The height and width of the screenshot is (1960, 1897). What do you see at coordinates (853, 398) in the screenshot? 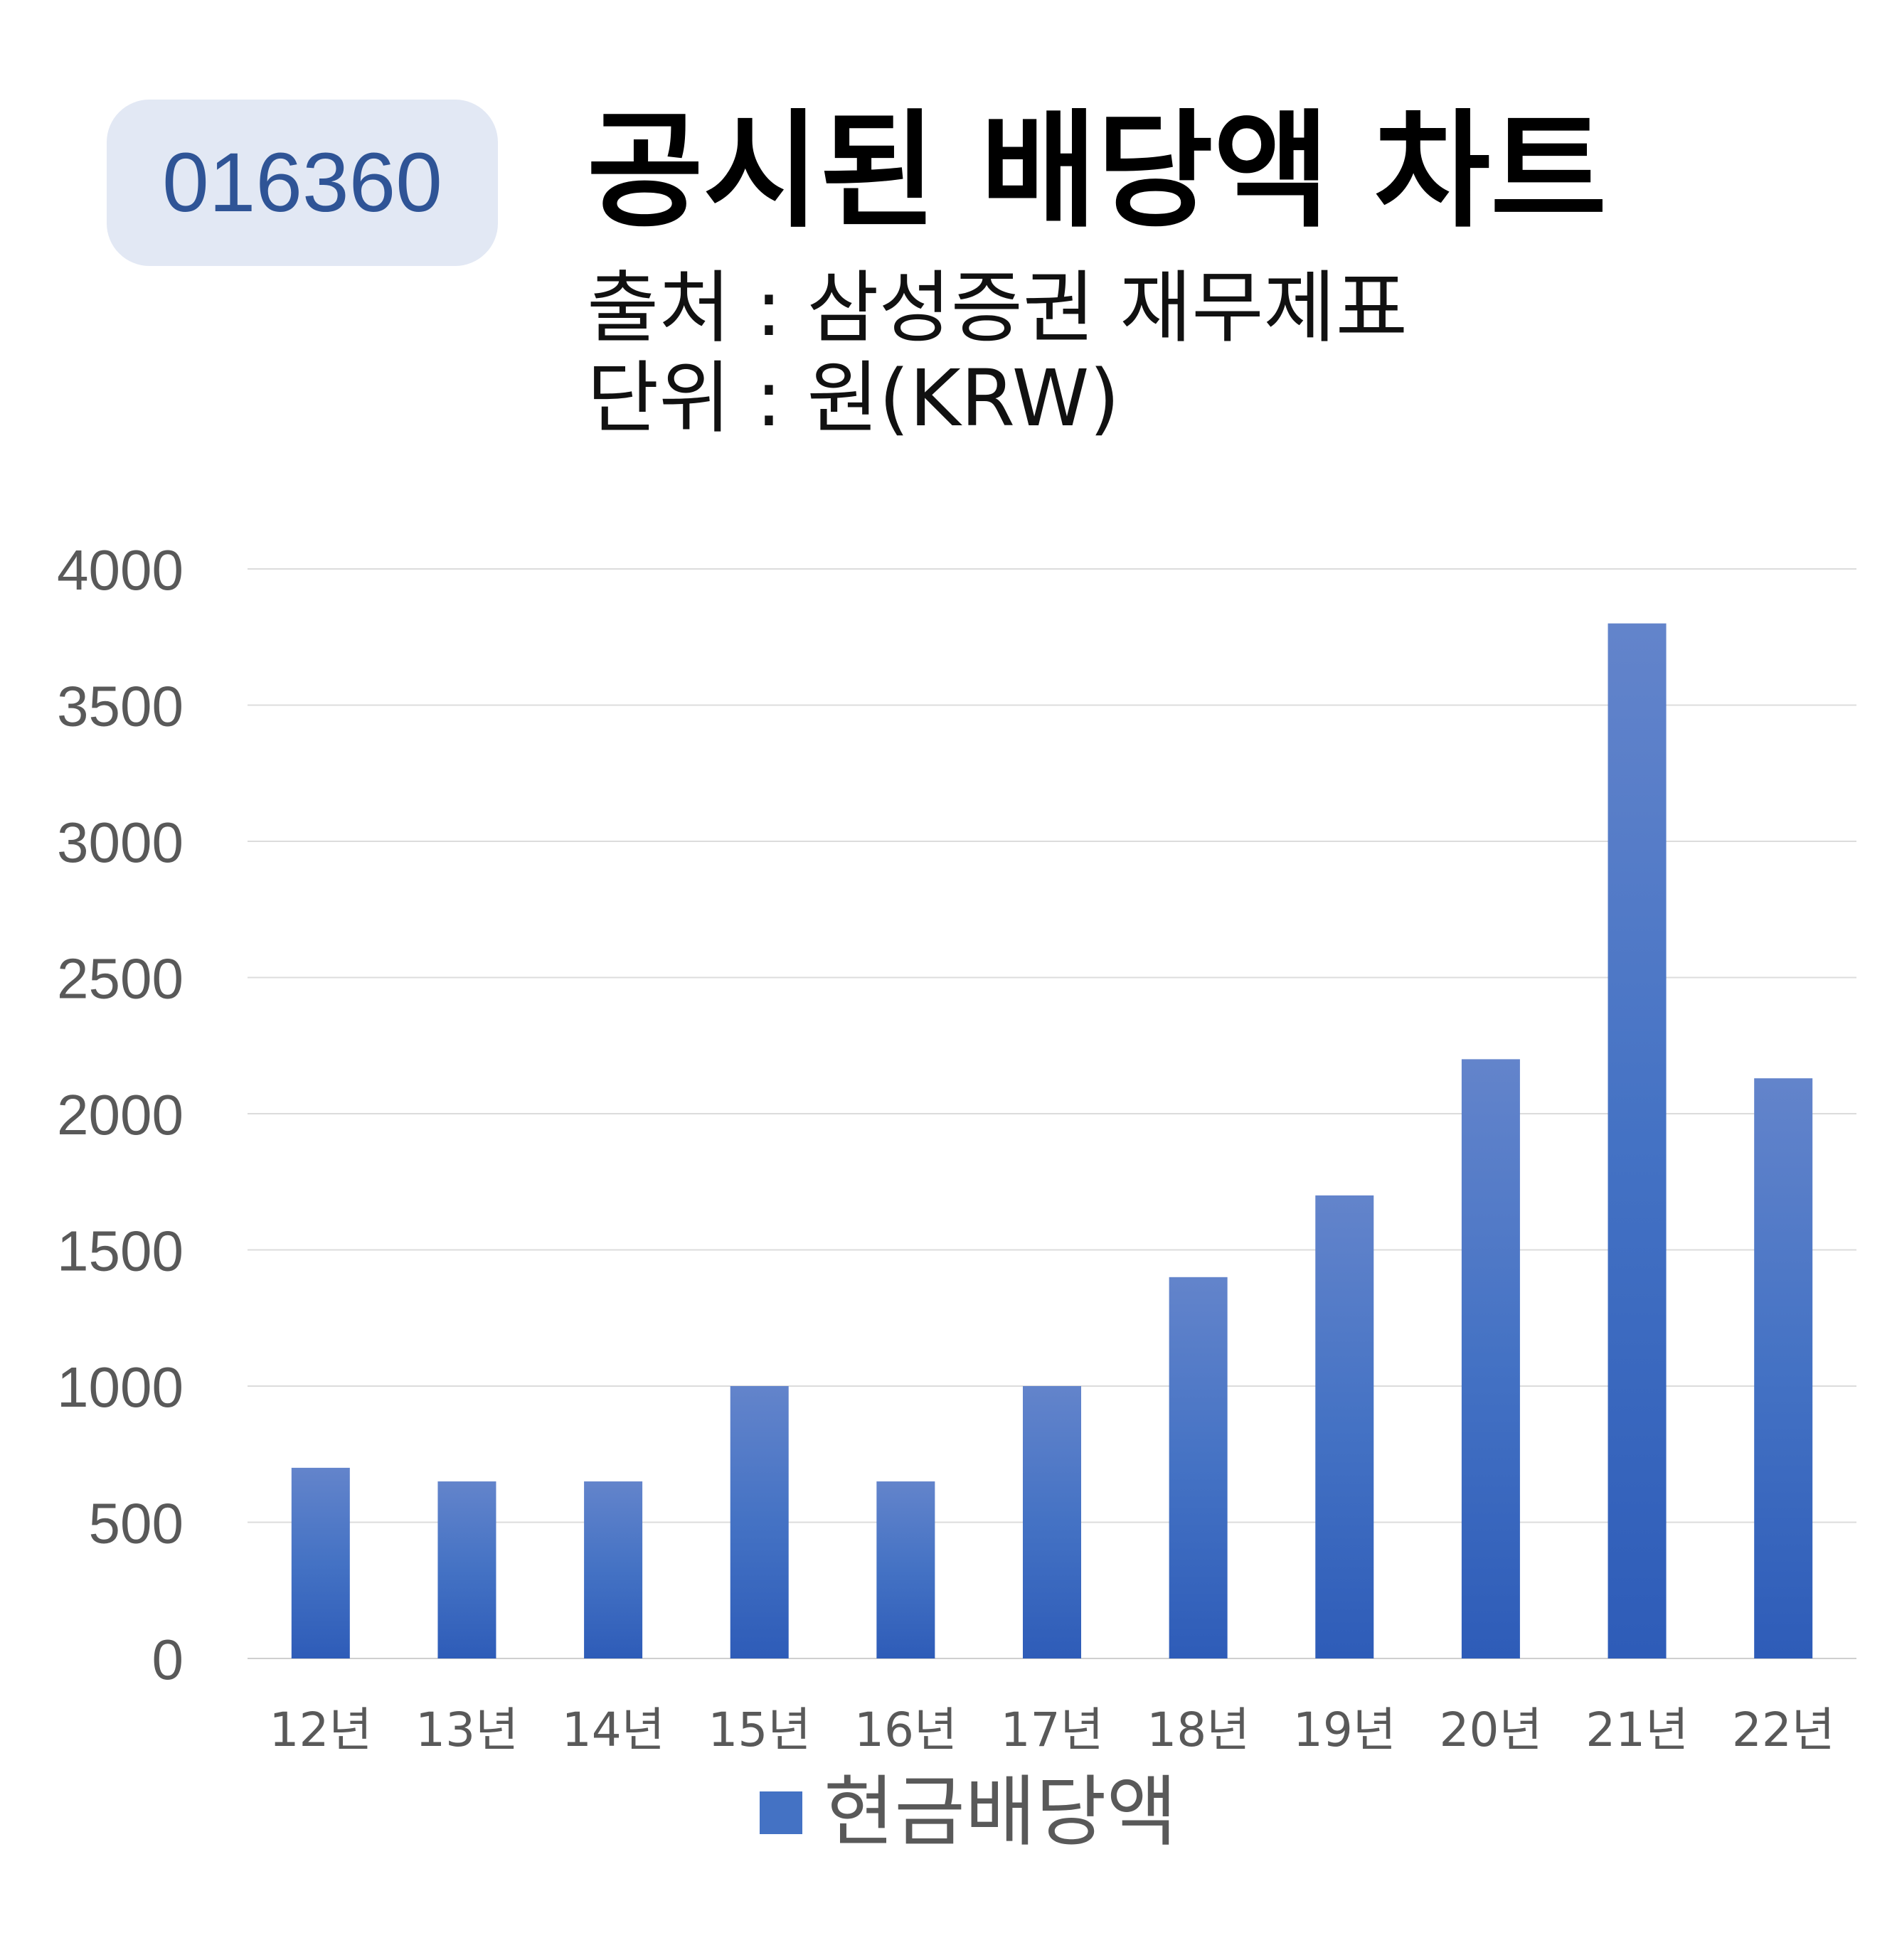
I see `unit-note: 단위 : 원(KRW)` at bounding box center [853, 398].